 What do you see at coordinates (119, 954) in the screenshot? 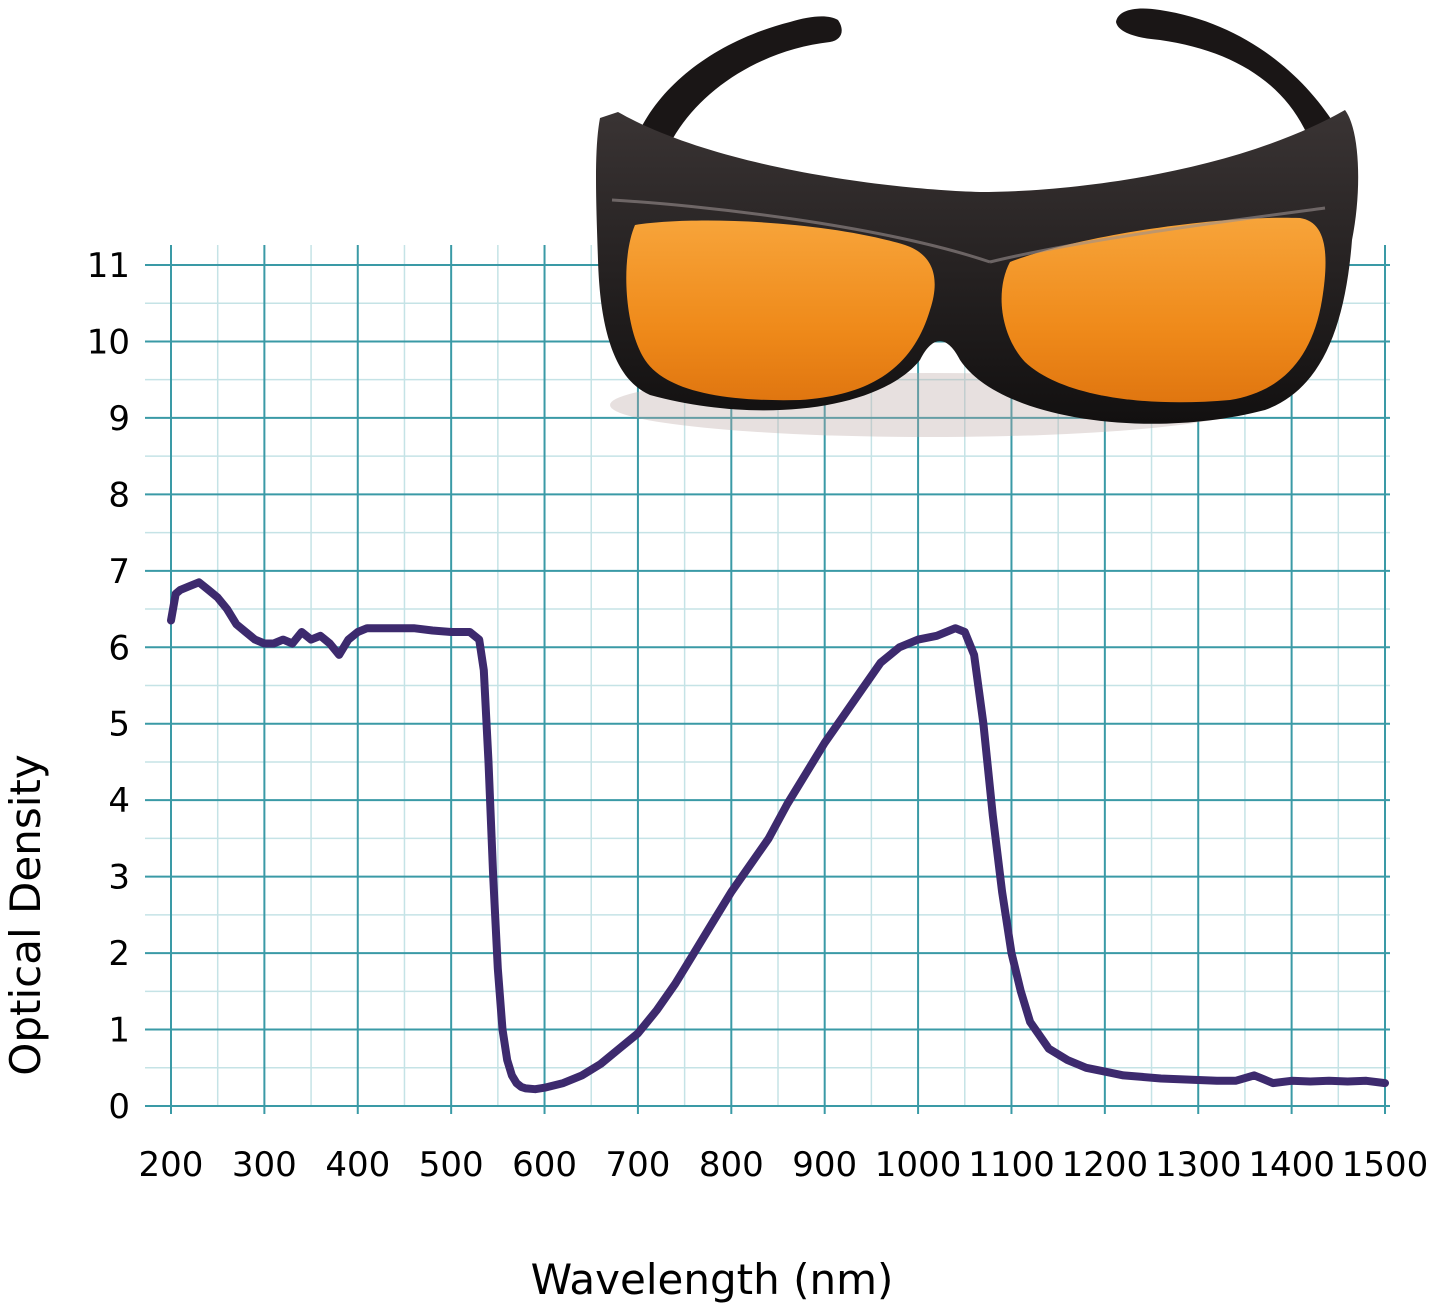
I see `y-tick-label: 2` at bounding box center [119, 954].